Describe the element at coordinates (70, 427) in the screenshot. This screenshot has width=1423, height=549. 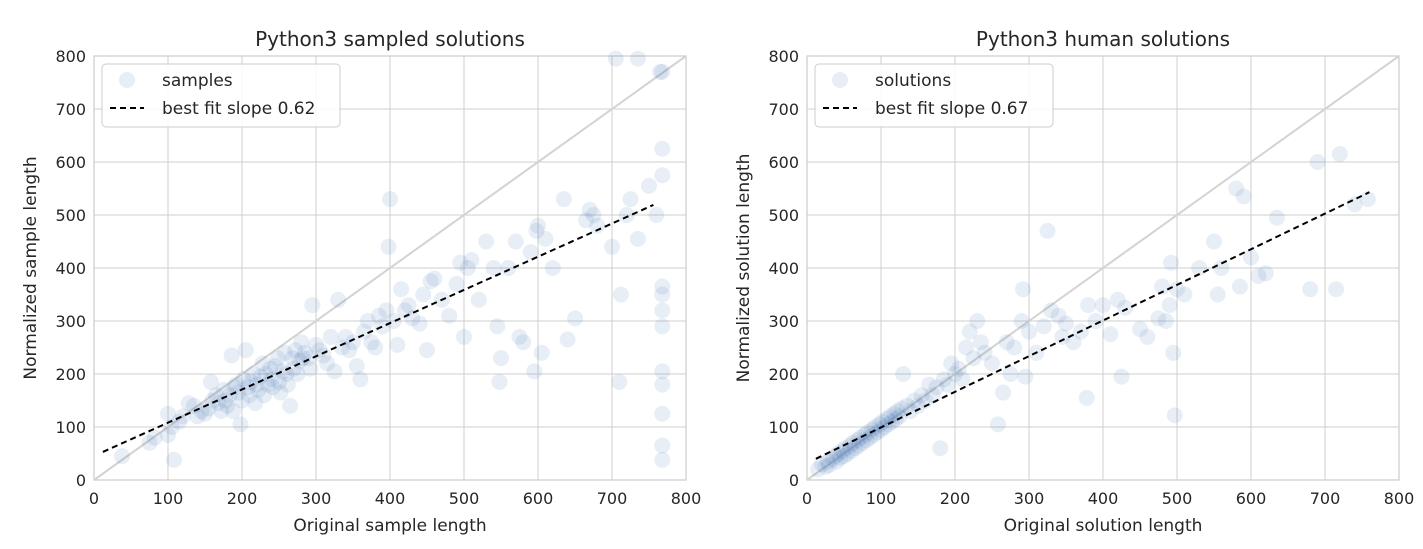
I see `y-tick-label: 100` at that location.